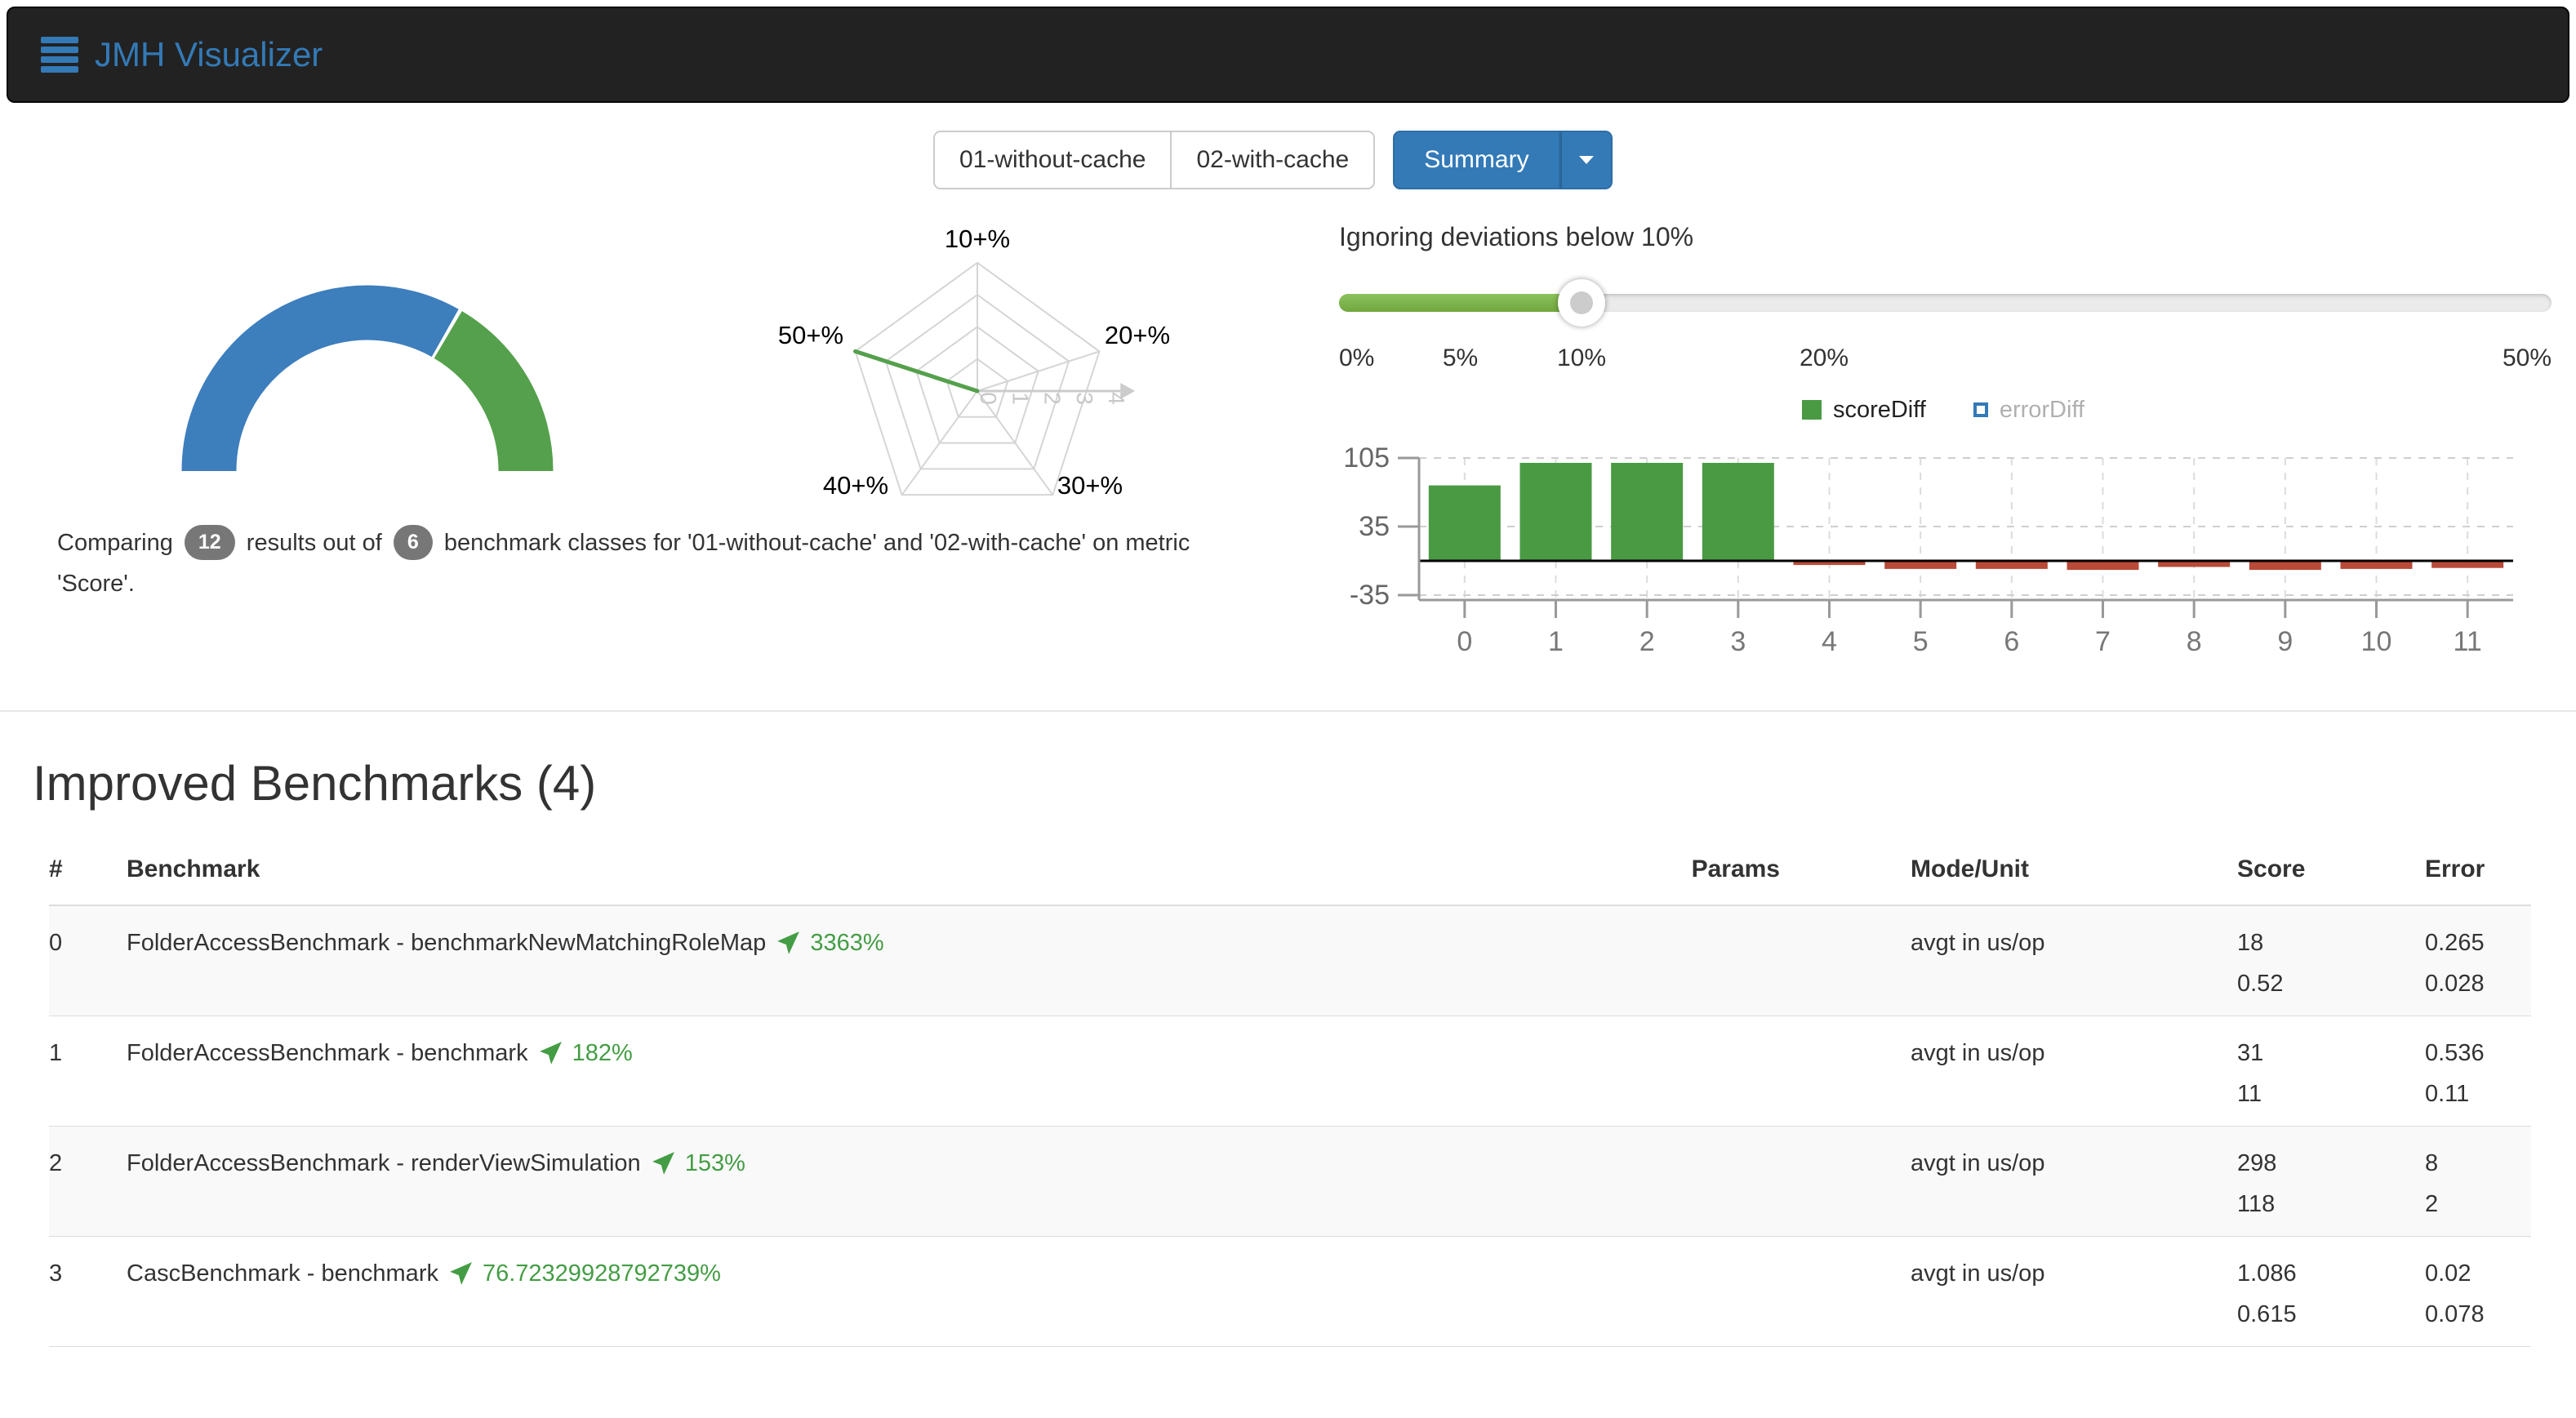 The image size is (2576, 1418). Describe the element at coordinates (2306, 1071) in the screenshot. I see `score-cell: 31 11` at that location.